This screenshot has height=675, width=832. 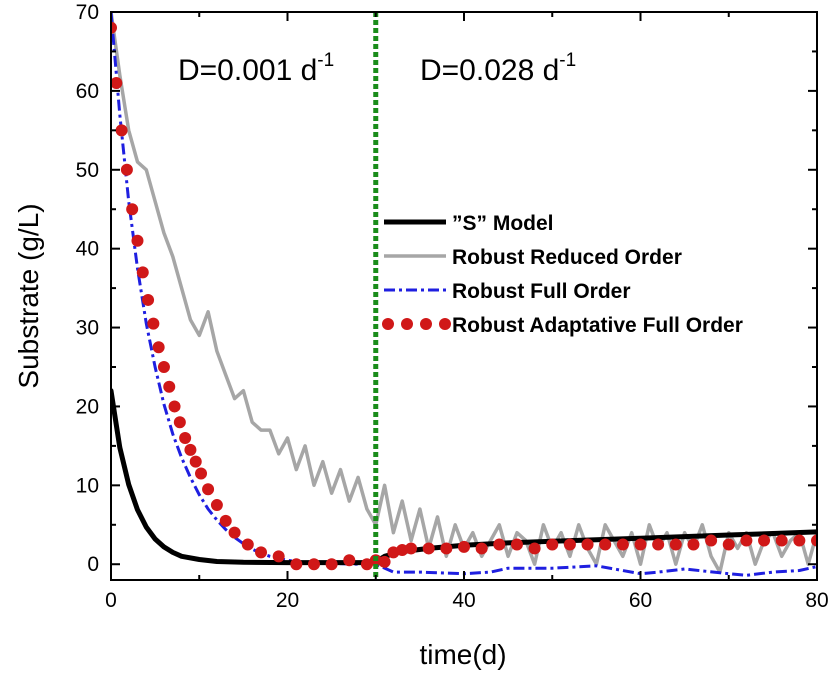 I want to click on x-tick-label: 20, so click(x=287, y=600).